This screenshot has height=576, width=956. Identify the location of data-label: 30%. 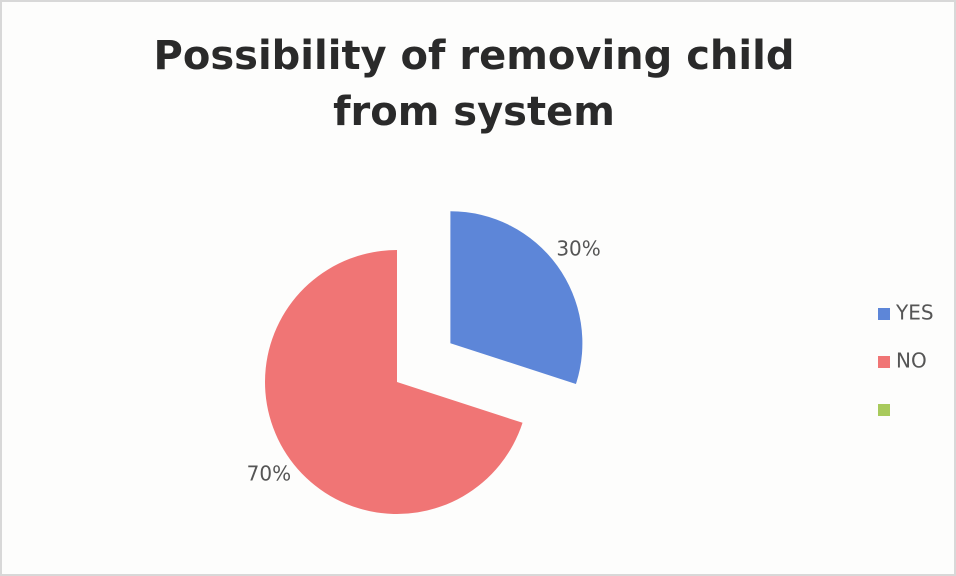
(578, 249).